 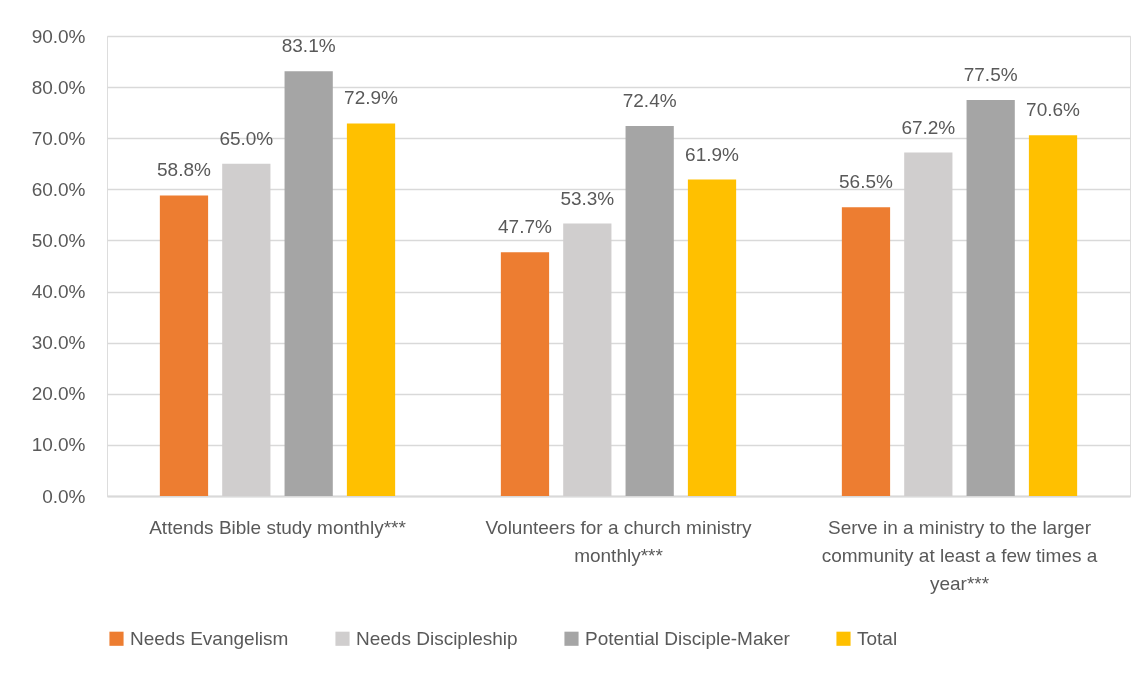 What do you see at coordinates (184, 170) in the screenshot?
I see `data-label: 58.8%` at bounding box center [184, 170].